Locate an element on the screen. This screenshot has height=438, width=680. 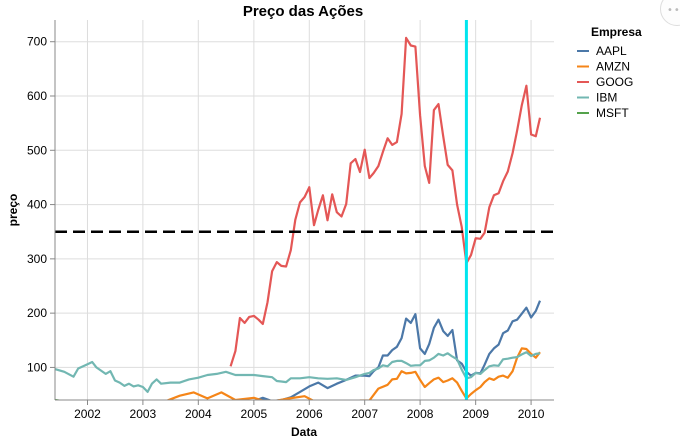
y-tick-label: 600 is located at coordinates (37, 96).